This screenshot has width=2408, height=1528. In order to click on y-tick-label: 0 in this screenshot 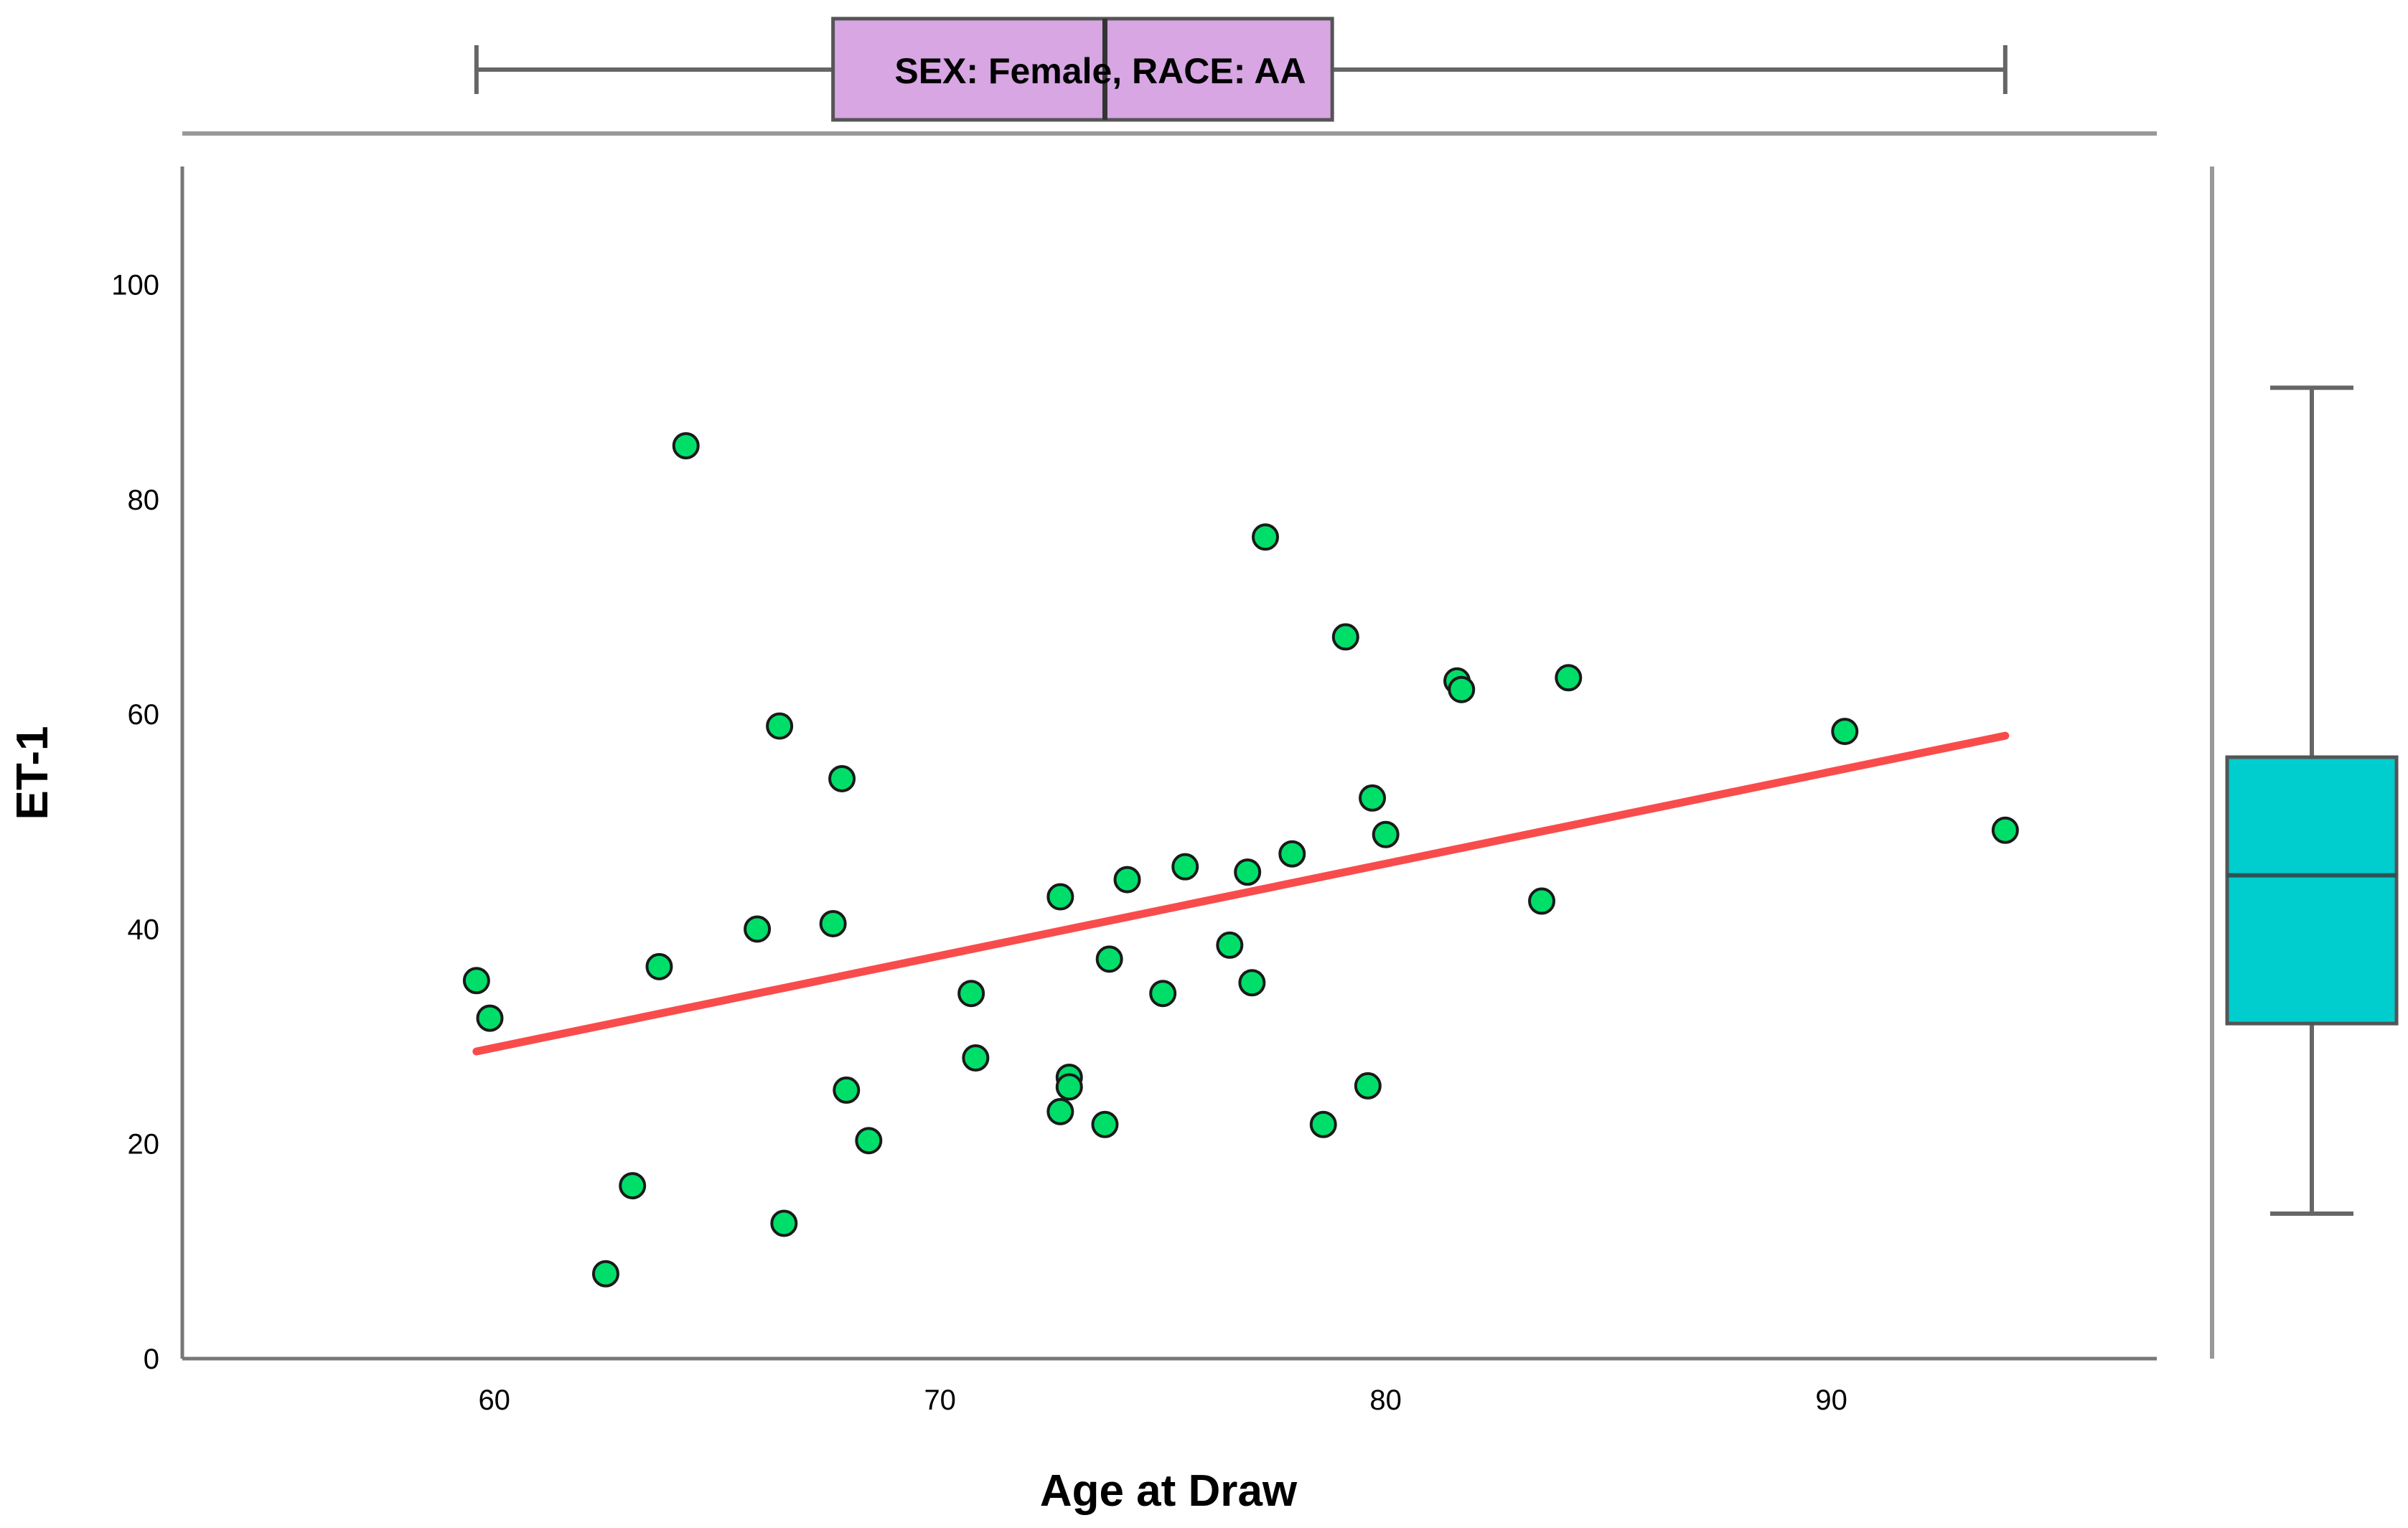, I will do `click(151, 1359)`.